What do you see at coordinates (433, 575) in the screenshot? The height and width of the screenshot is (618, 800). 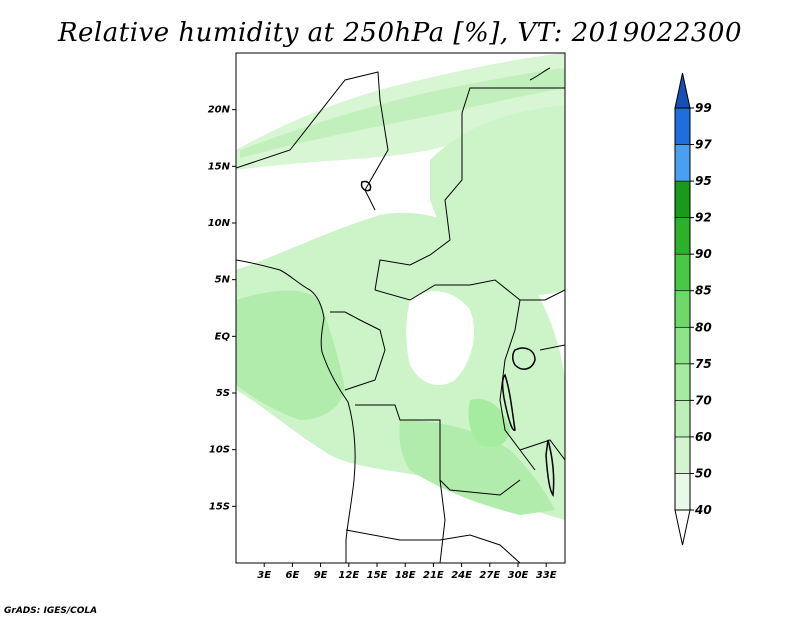 I see `lon-tick-label: 21E` at bounding box center [433, 575].